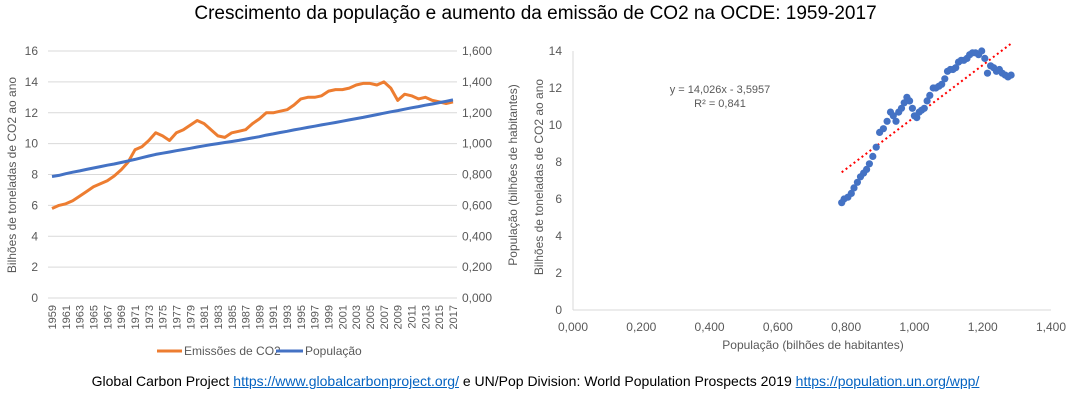 The image size is (1071, 402). I want to click on x-tick-label: 1961, so click(67, 317).